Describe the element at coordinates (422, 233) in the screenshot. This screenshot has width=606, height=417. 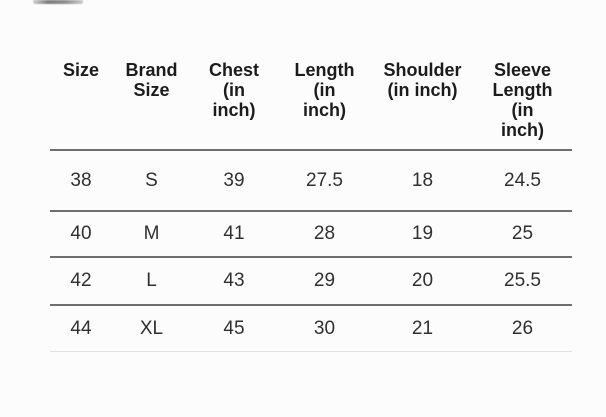
I see `cell-shoulder: 19` at that location.